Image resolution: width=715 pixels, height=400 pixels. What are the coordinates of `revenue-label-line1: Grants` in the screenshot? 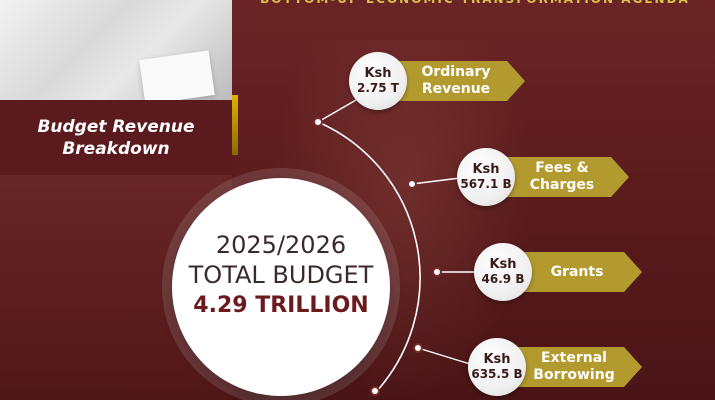 It's located at (577, 271).